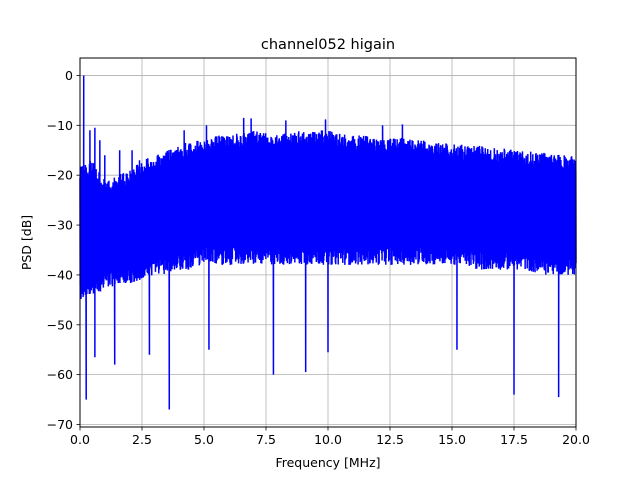 Image resolution: width=640 pixels, height=480 pixels. What do you see at coordinates (60, 324) in the screenshot?
I see `y-tick-label: −50` at bounding box center [60, 324].